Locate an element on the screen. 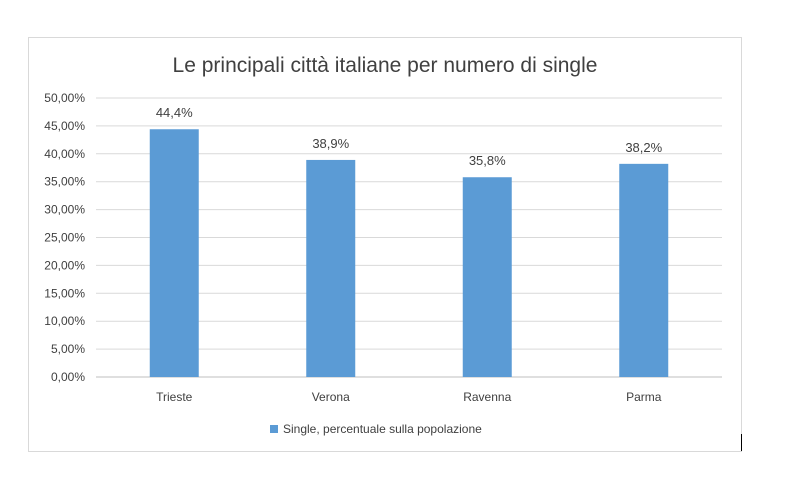 Image resolution: width=785 pixels, height=502 pixels. y-tick-label: 35,00% is located at coordinates (64, 182).